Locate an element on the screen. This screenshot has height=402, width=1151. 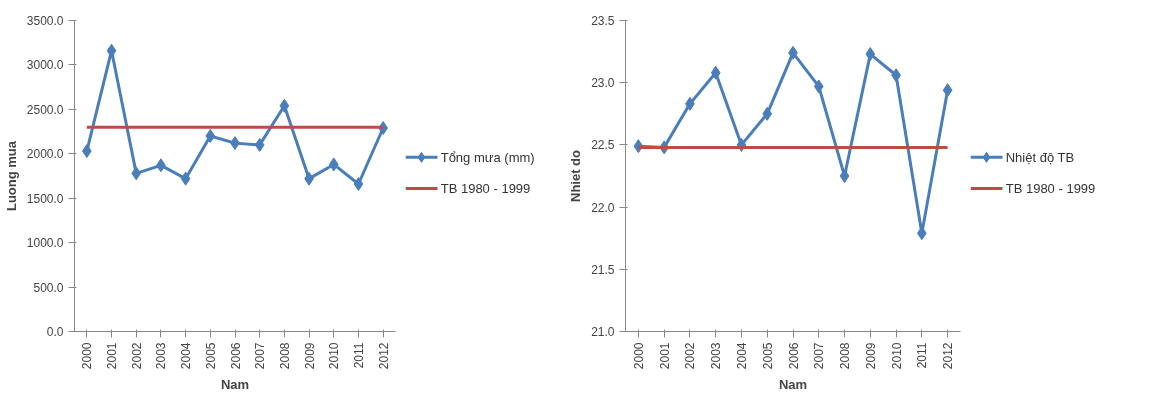
y-tick-label: 21.5 is located at coordinates (603, 269).